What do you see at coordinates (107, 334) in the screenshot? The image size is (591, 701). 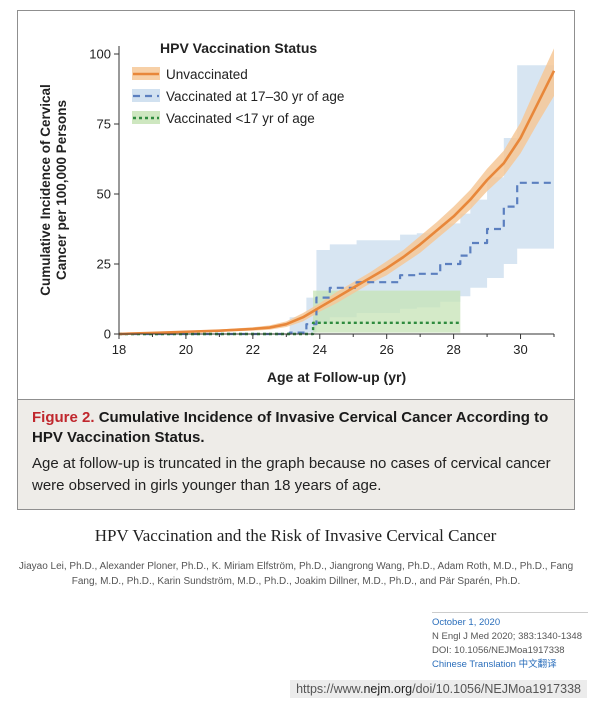 I see `y-tick-label: 0` at bounding box center [107, 334].